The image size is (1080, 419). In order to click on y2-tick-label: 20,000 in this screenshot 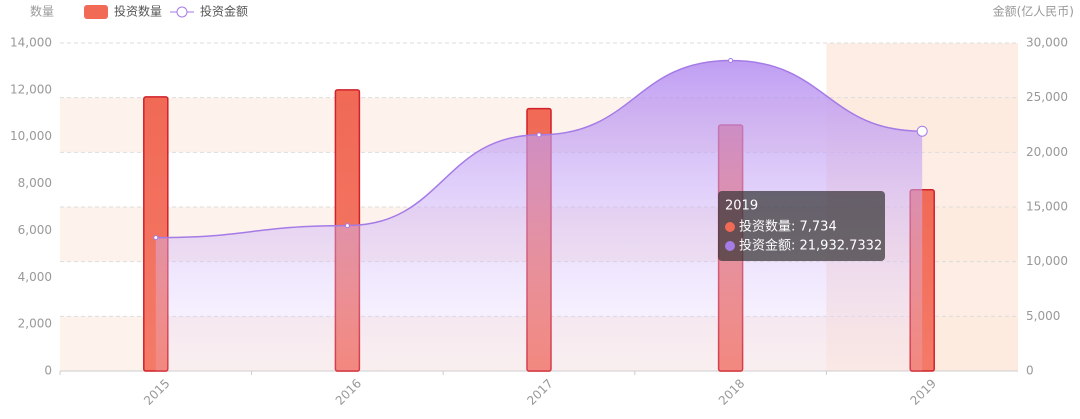, I will do `click(1047, 152)`.